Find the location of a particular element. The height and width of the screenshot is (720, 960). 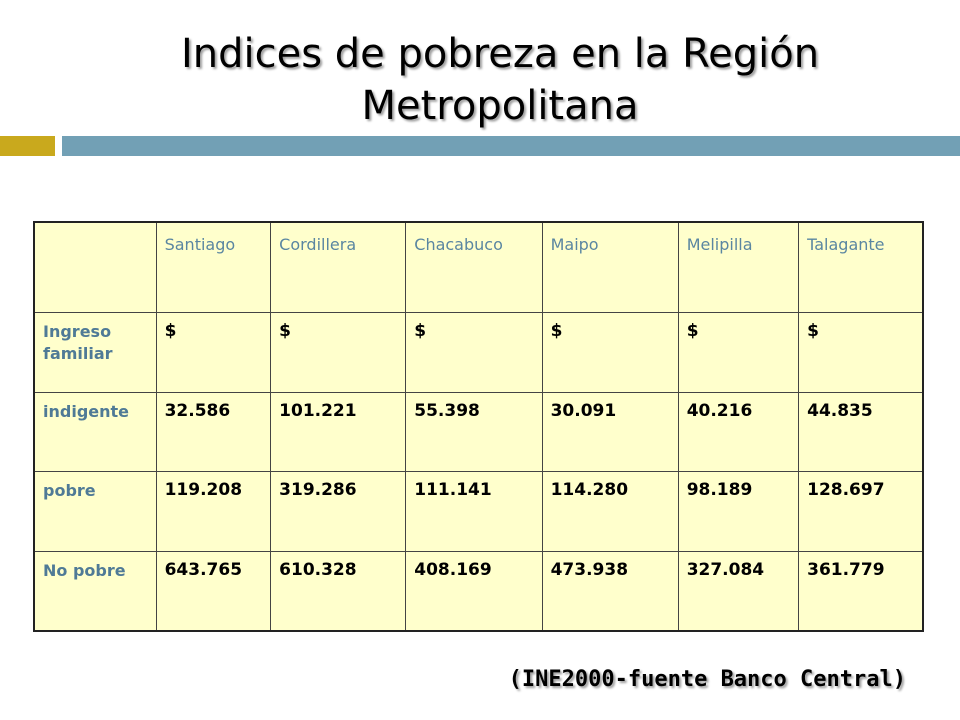

table-cell: 101.221 is located at coordinates (338, 432).